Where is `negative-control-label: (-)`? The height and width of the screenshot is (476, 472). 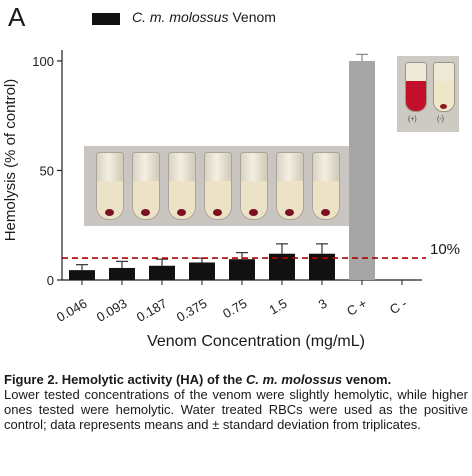
negative-control-label: (-) is located at coordinates (440, 119).